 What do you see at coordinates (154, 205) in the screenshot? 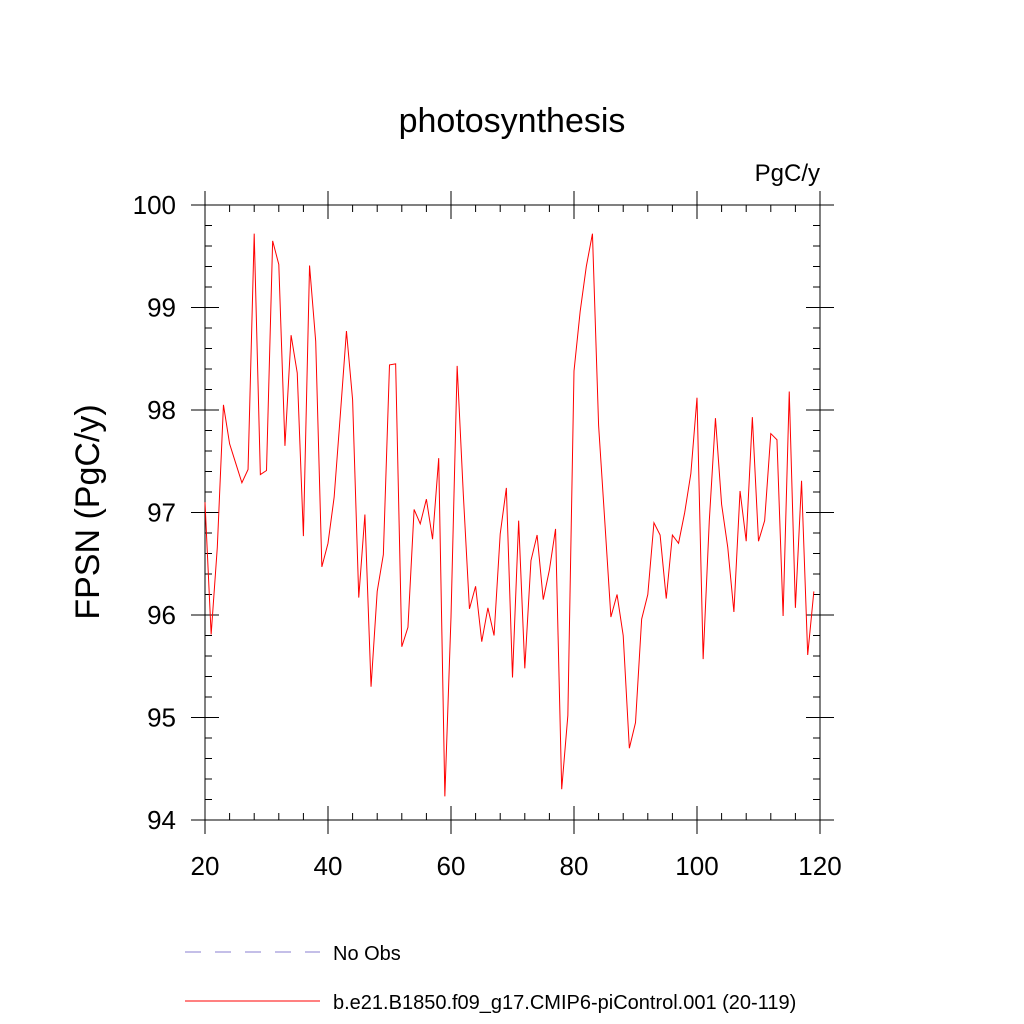
I see `y-tick-label: 100` at bounding box center [154, 205].